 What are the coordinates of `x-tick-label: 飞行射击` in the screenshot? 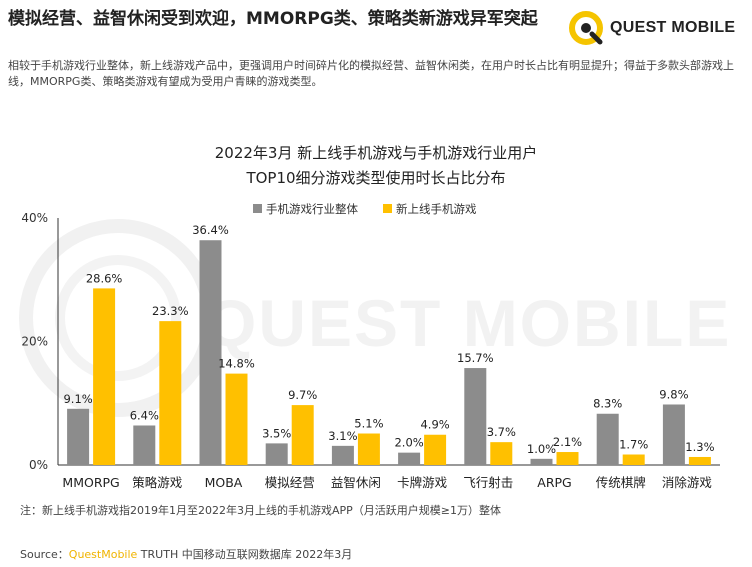 It's located at (488, 482).